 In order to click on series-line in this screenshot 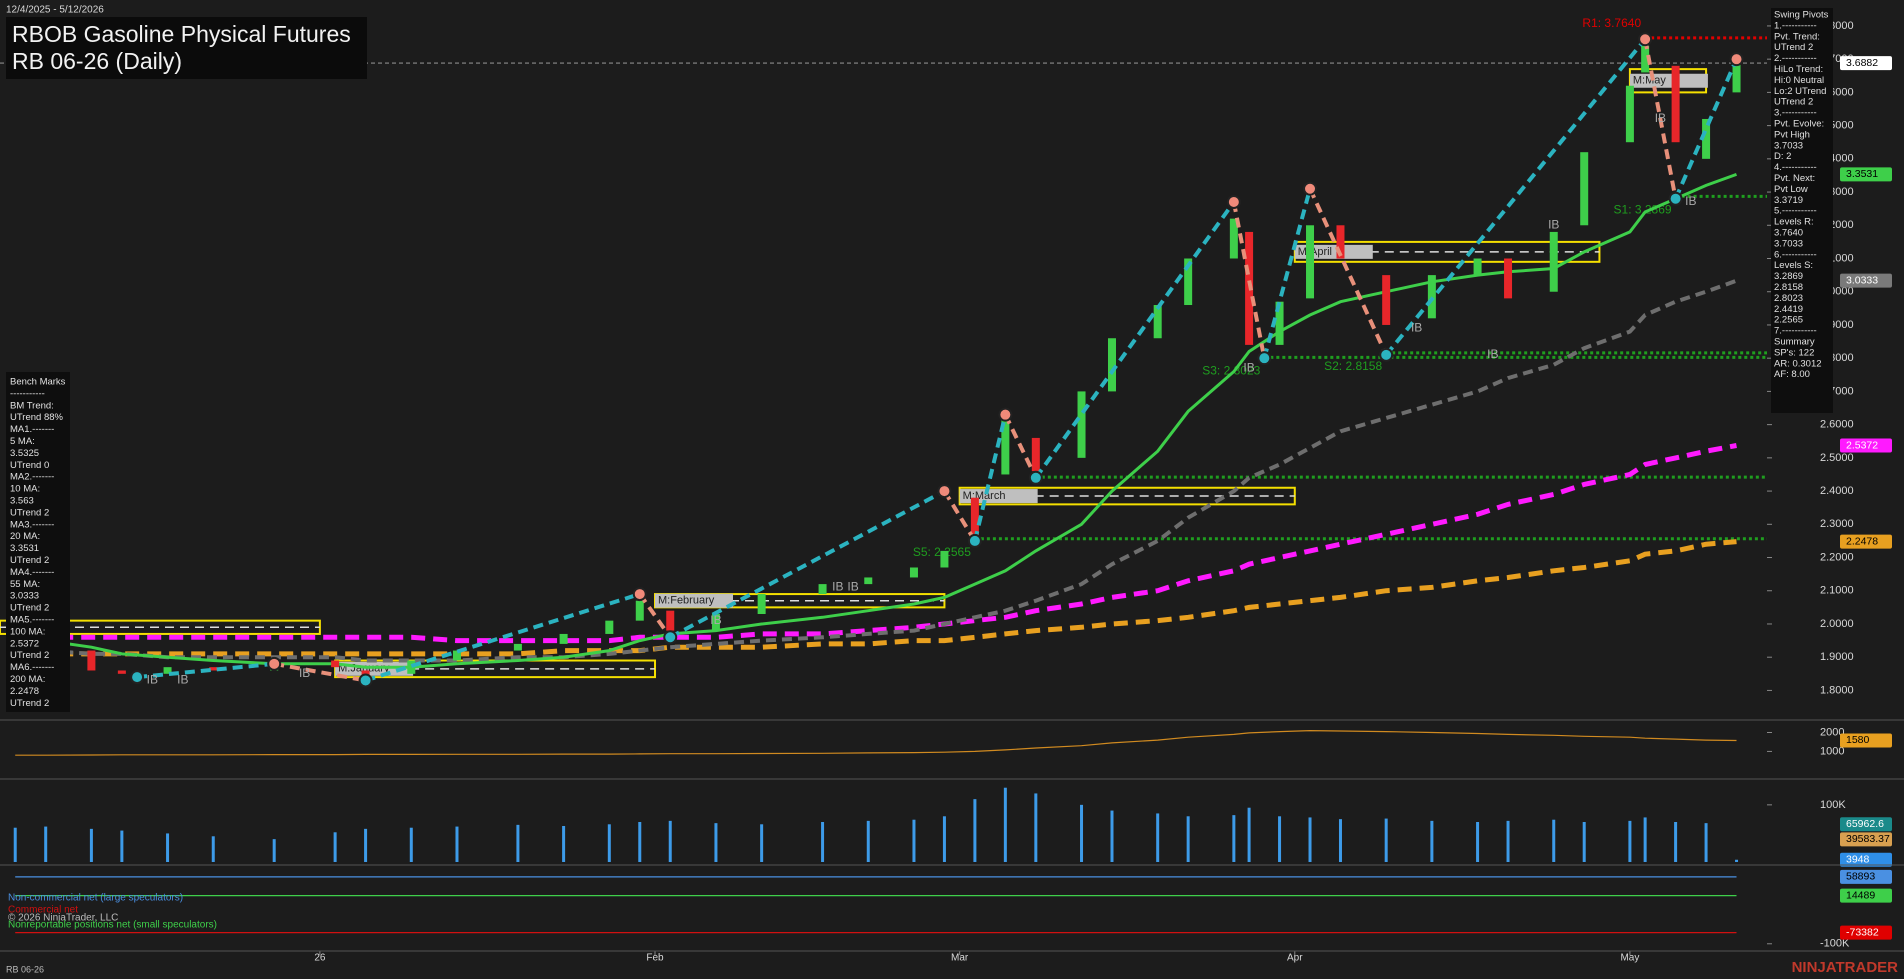, I will do `click(876, 598)`.